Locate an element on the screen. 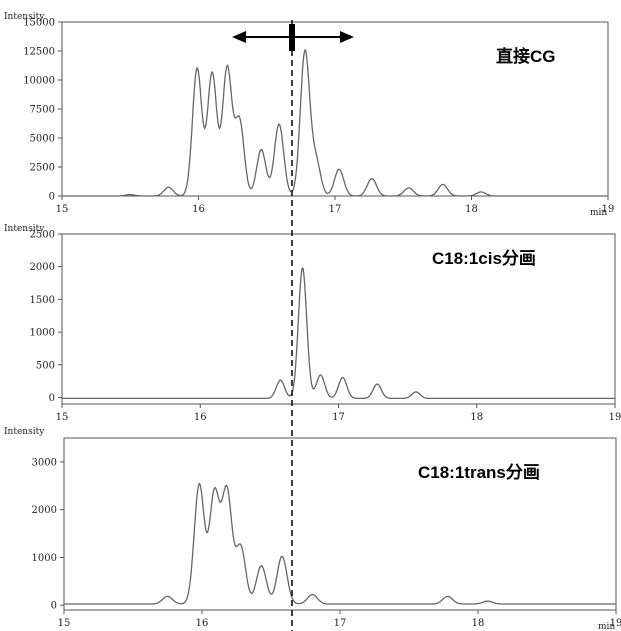 The image size is (621, 631). double-arrow-icon is located at coordinates (293, 37).